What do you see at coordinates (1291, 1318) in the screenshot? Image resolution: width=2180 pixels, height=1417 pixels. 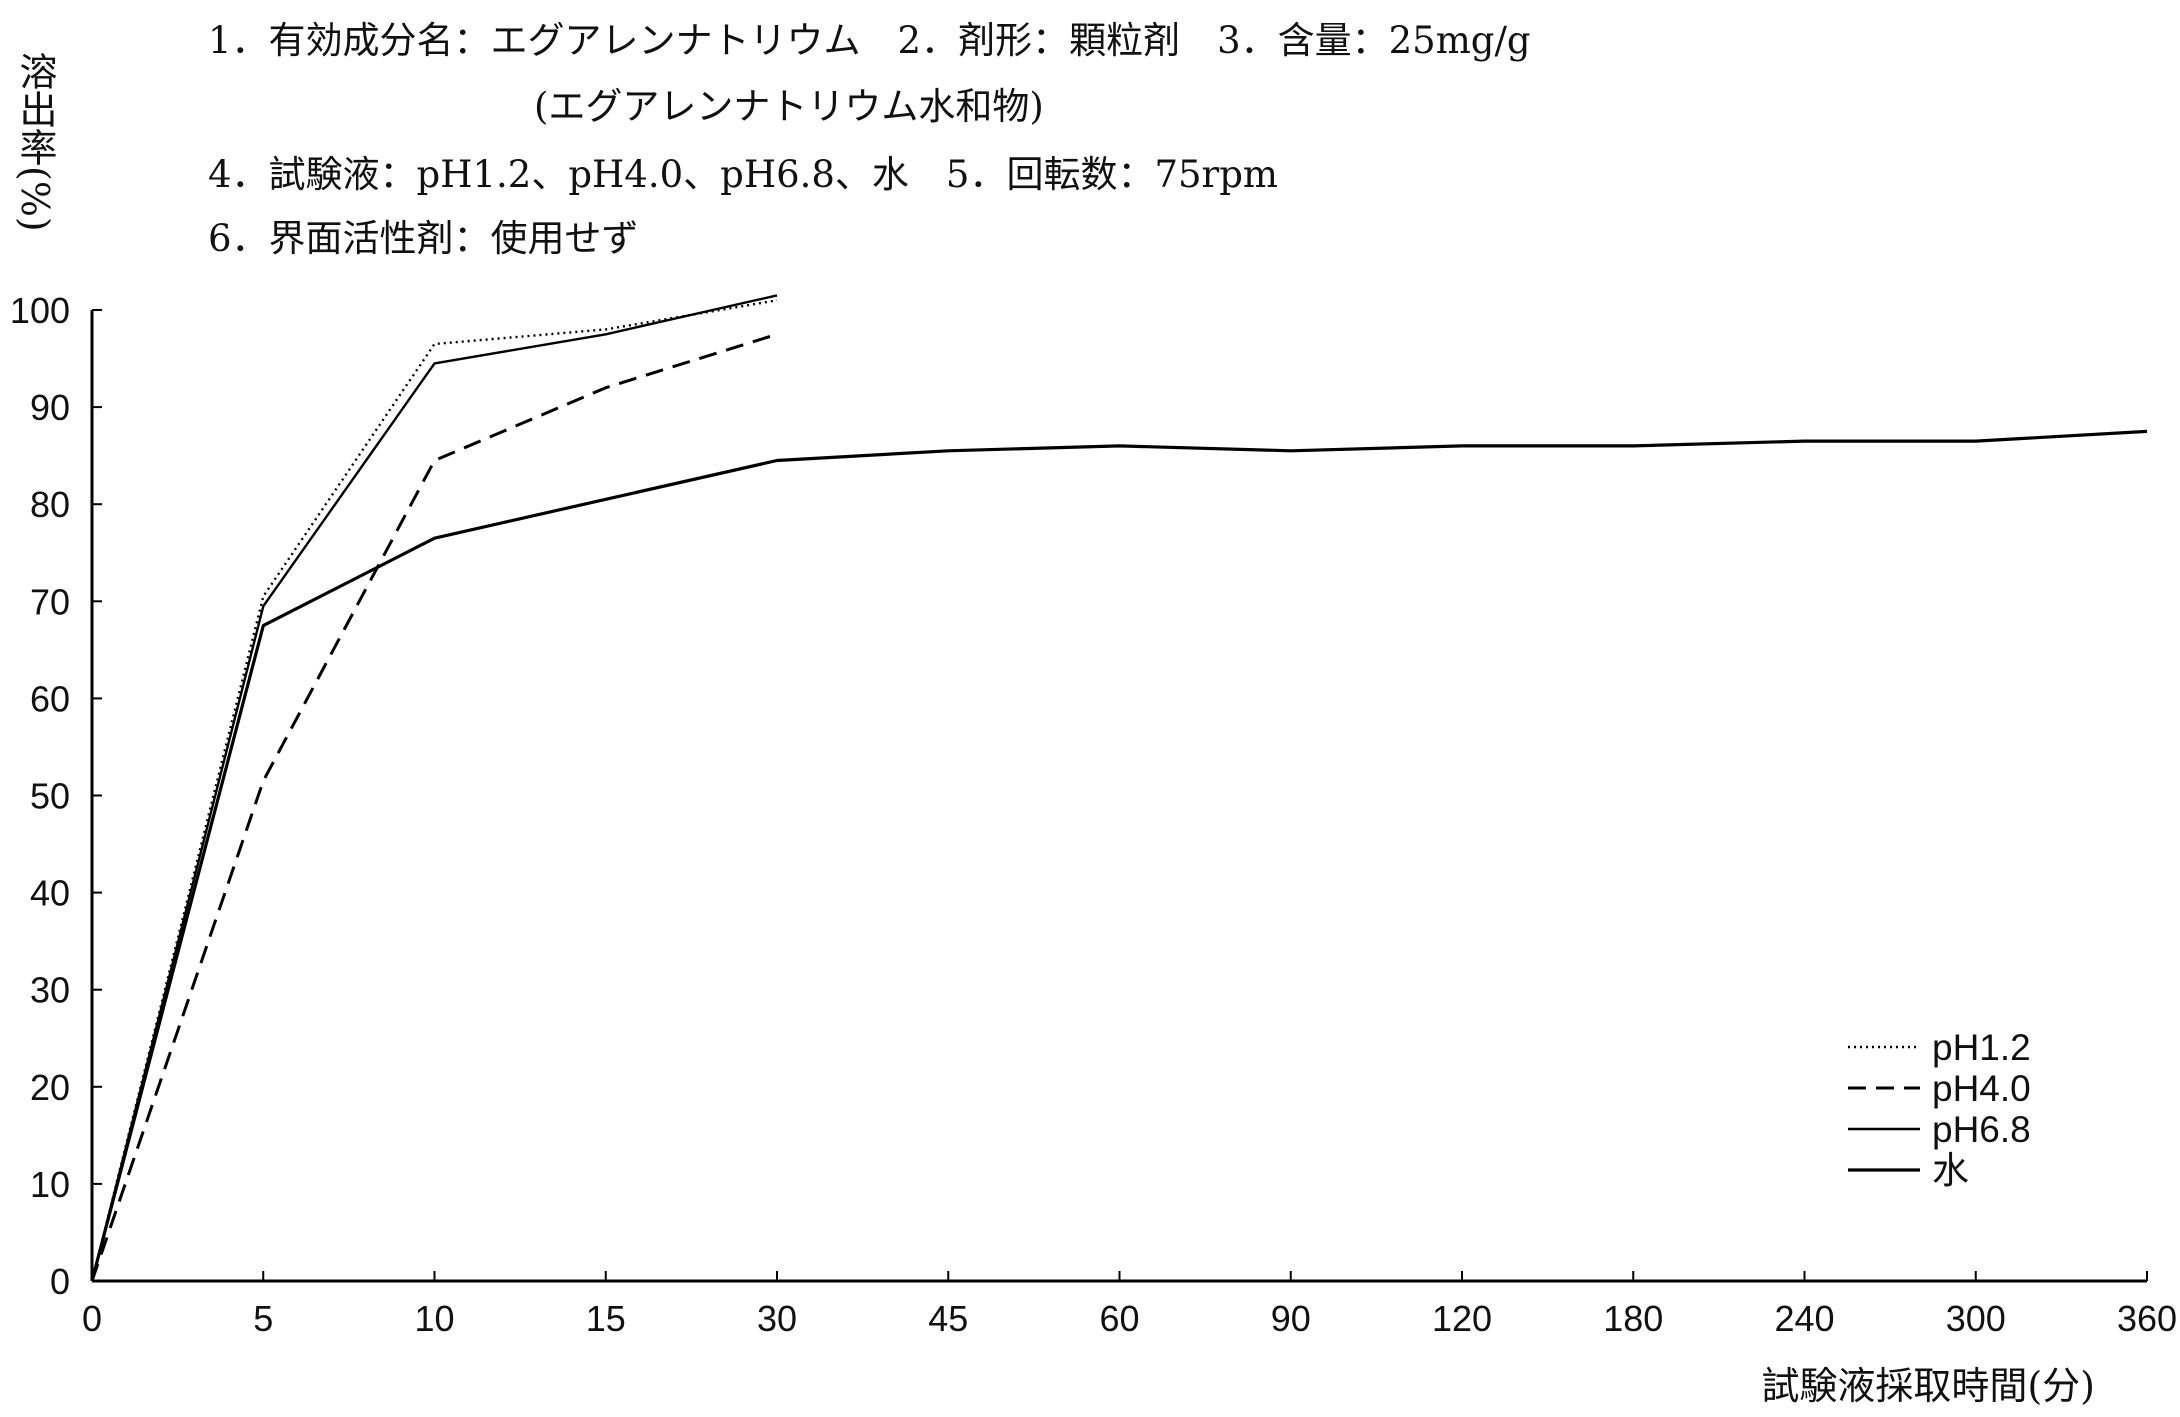 I see `x-tick-label: 90` at bounding box center [1291, 1318].